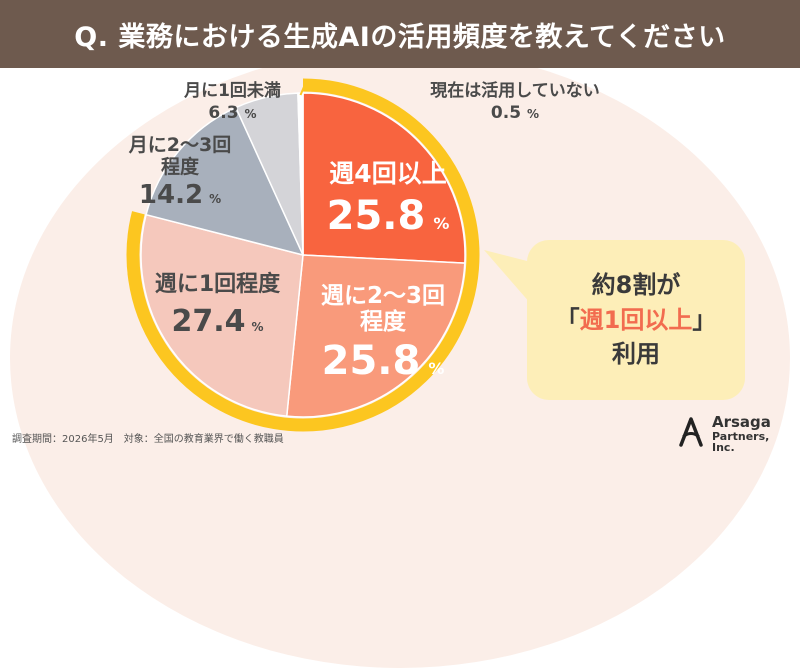 This screenshot has width=800, height=668. What do you see at coordinates (371, 360) in the screenshot?
I see `label-weekly-2to3-value: 25.8` at bounding box center [371, 360].